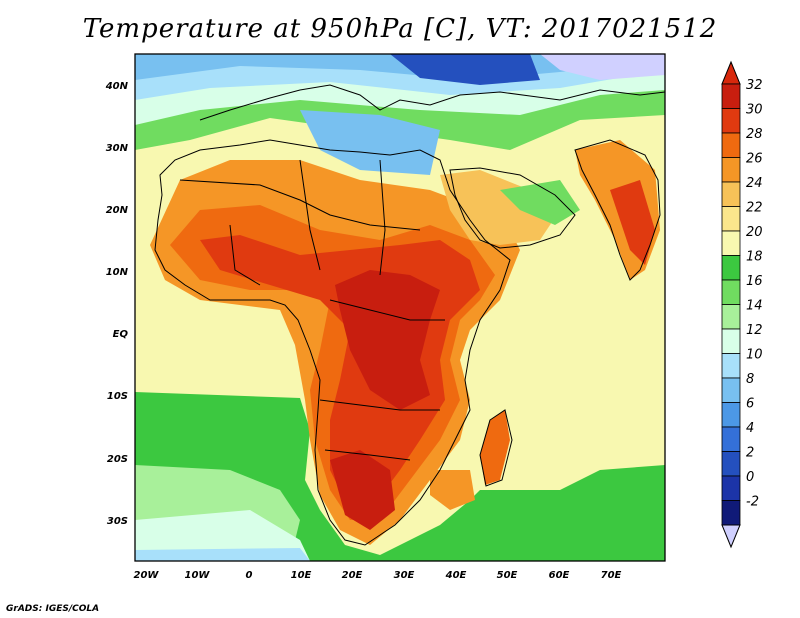 The width and height of the screenshot is (800, 618). What do you see at coordinates (754, 306) in the screenshot?
I see `colorbar-label: 14` at bounding box center [754, 306].